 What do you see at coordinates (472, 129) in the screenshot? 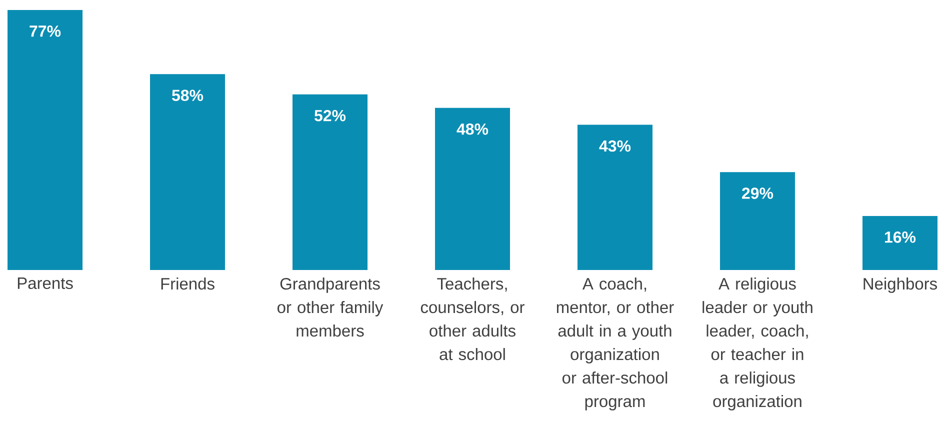
I see `data-label: 48%` at bounding box center [472, 129].